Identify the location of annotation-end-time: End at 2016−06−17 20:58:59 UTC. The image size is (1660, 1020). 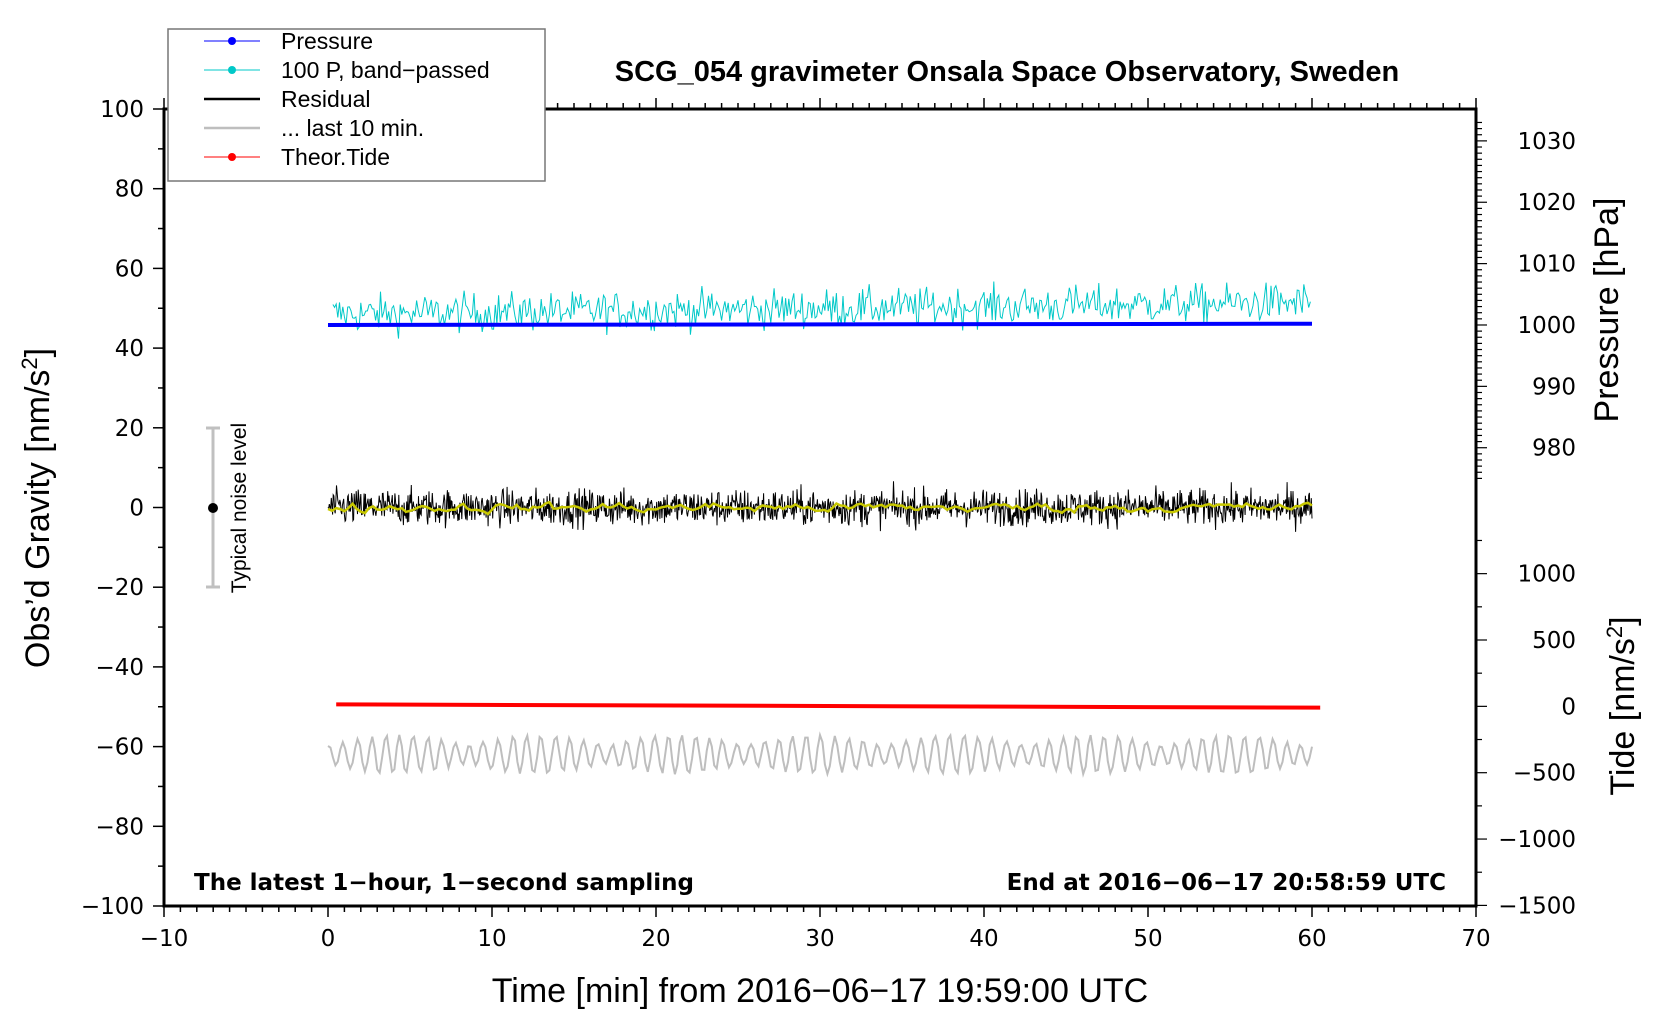
(1226, 883).